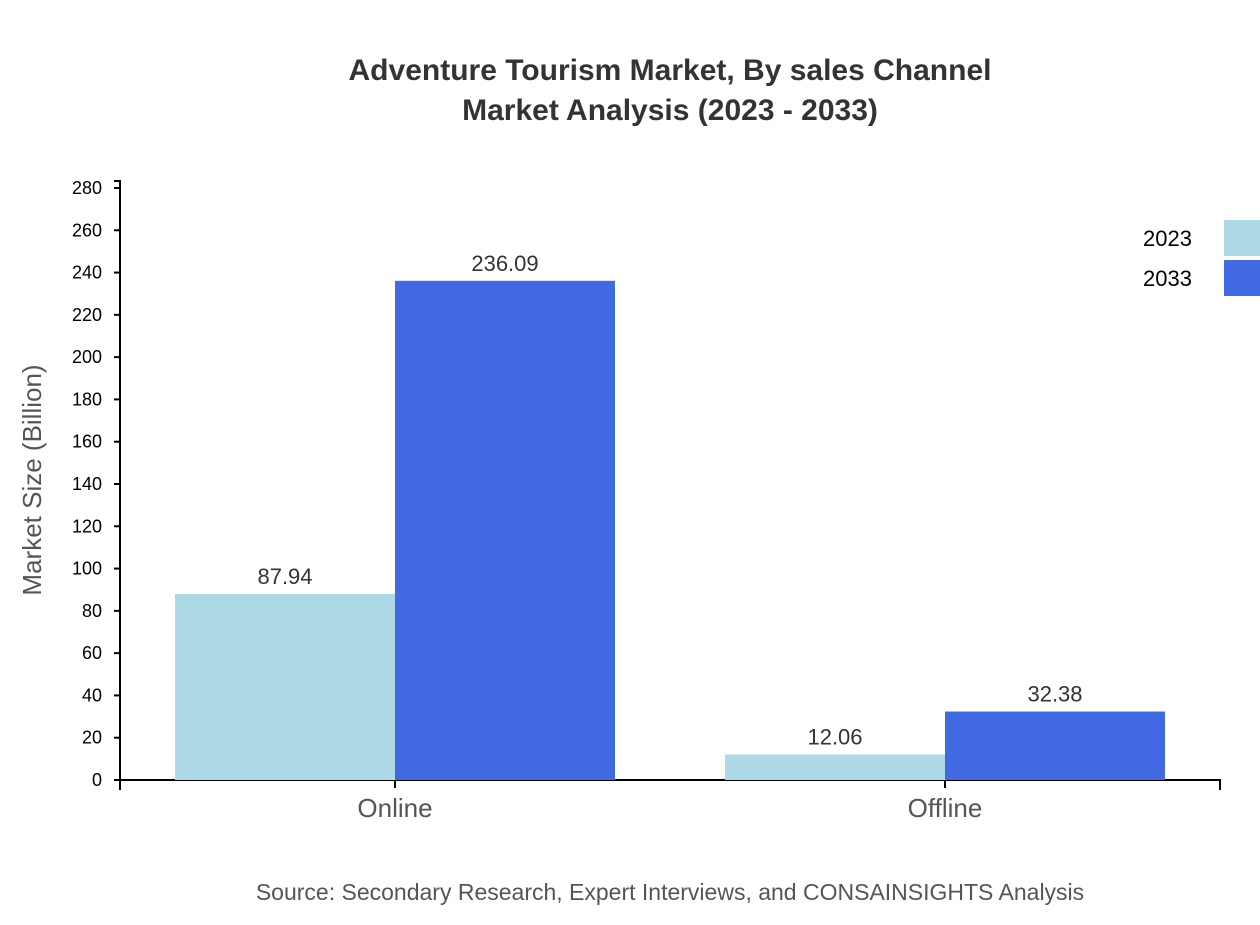 The width and height of the screenshot is (1260, 925). What do you see at coordinates (505, 530) in the screenshot?
I see `bar-online-2033` at bounding box center [505, 530].